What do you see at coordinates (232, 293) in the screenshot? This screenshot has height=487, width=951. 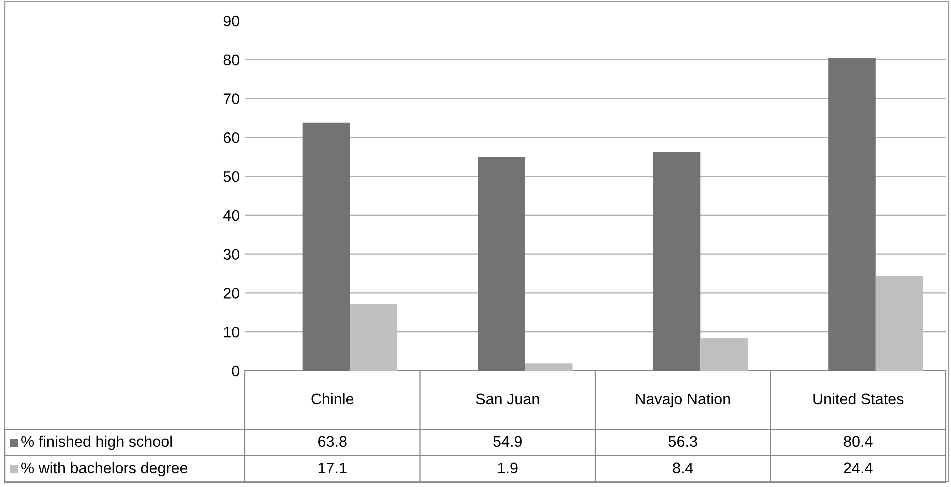 I see `y-tick-label: 20` at bounding box center [232, 293].